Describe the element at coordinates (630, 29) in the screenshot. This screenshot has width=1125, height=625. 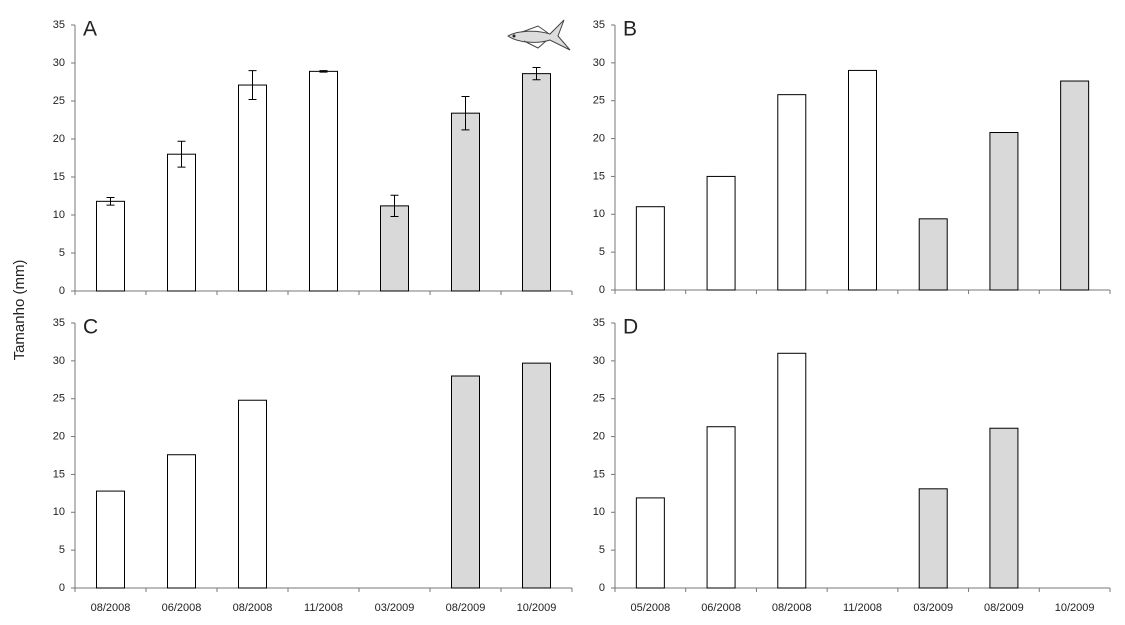
I see `panel-letter: B` at that location.